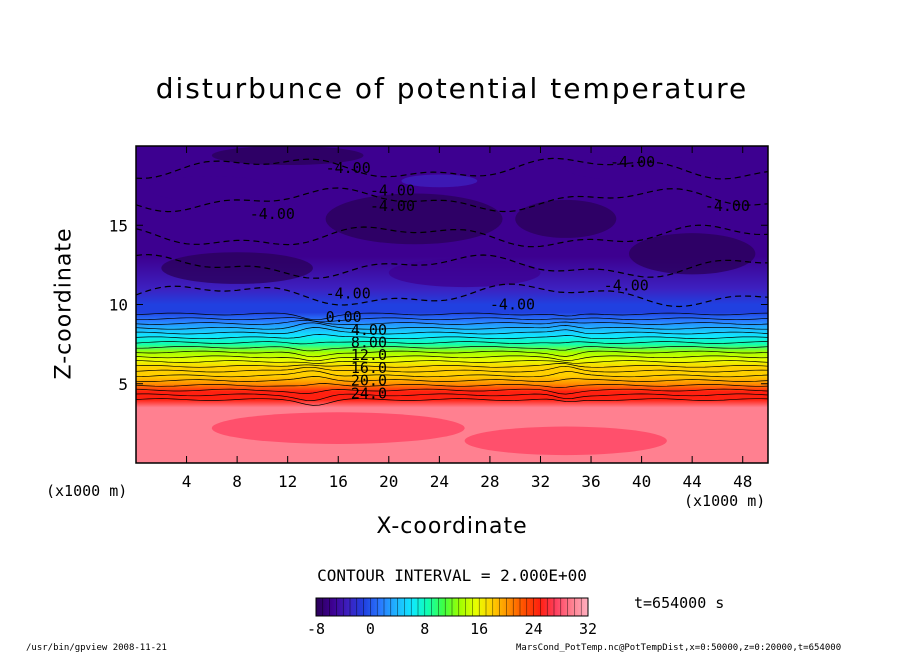  I want to click on contour-label-13: 16.0, so click(369, 368).